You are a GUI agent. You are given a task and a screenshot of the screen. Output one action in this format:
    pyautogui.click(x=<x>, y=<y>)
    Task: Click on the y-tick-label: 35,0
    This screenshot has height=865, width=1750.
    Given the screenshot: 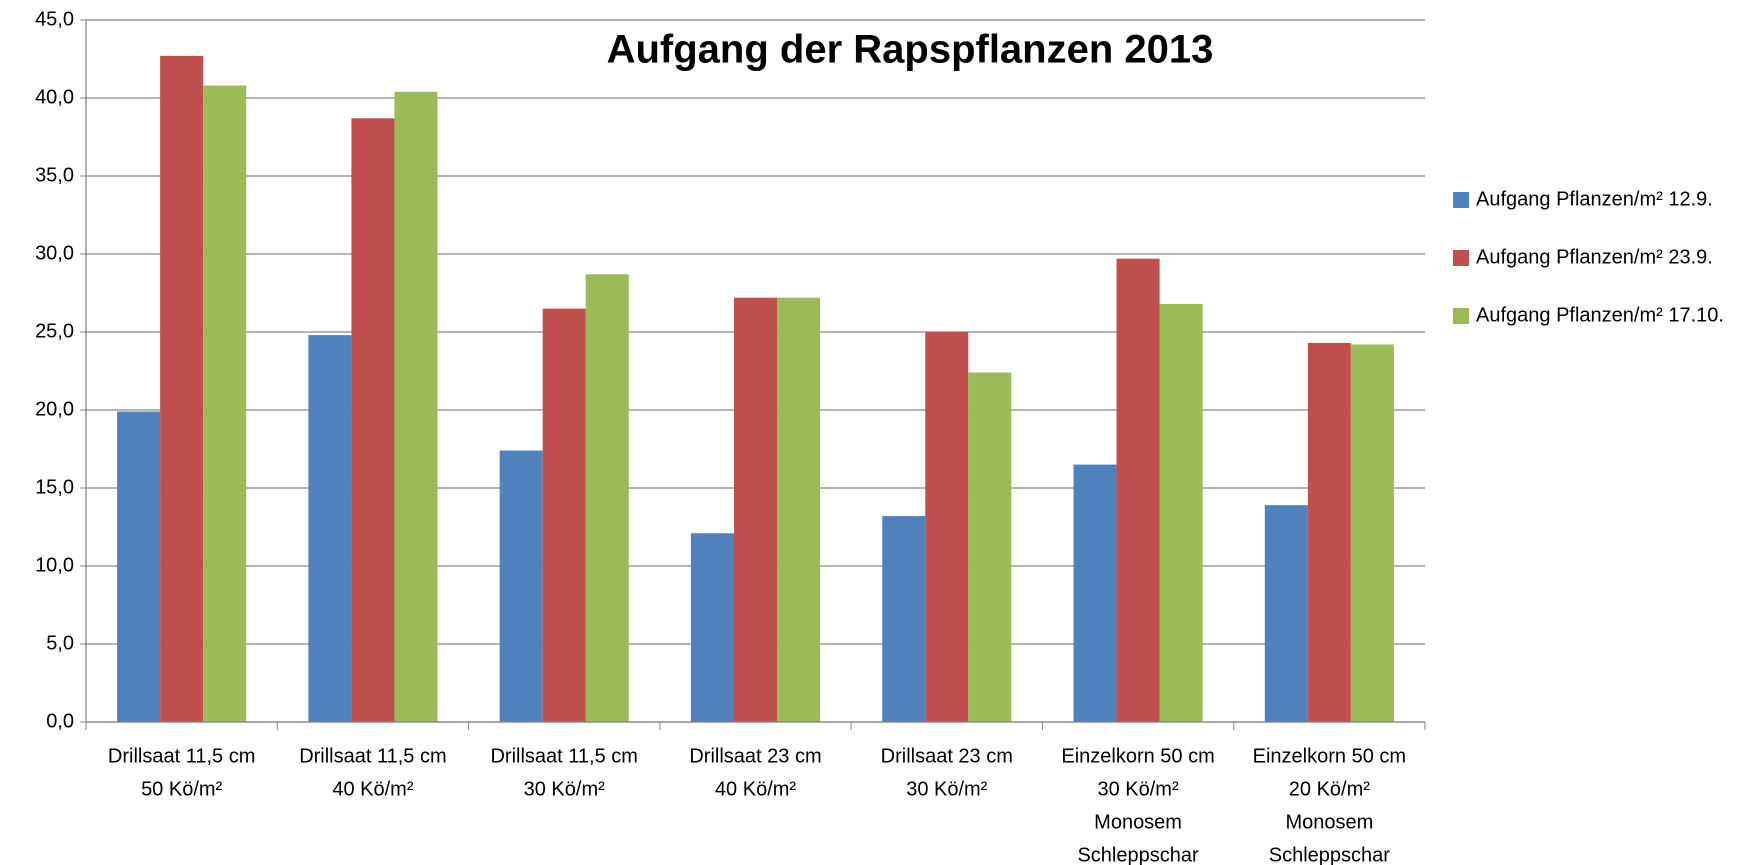 What is the action you would take?
    pyautogui.click(x=54, y=175)
    